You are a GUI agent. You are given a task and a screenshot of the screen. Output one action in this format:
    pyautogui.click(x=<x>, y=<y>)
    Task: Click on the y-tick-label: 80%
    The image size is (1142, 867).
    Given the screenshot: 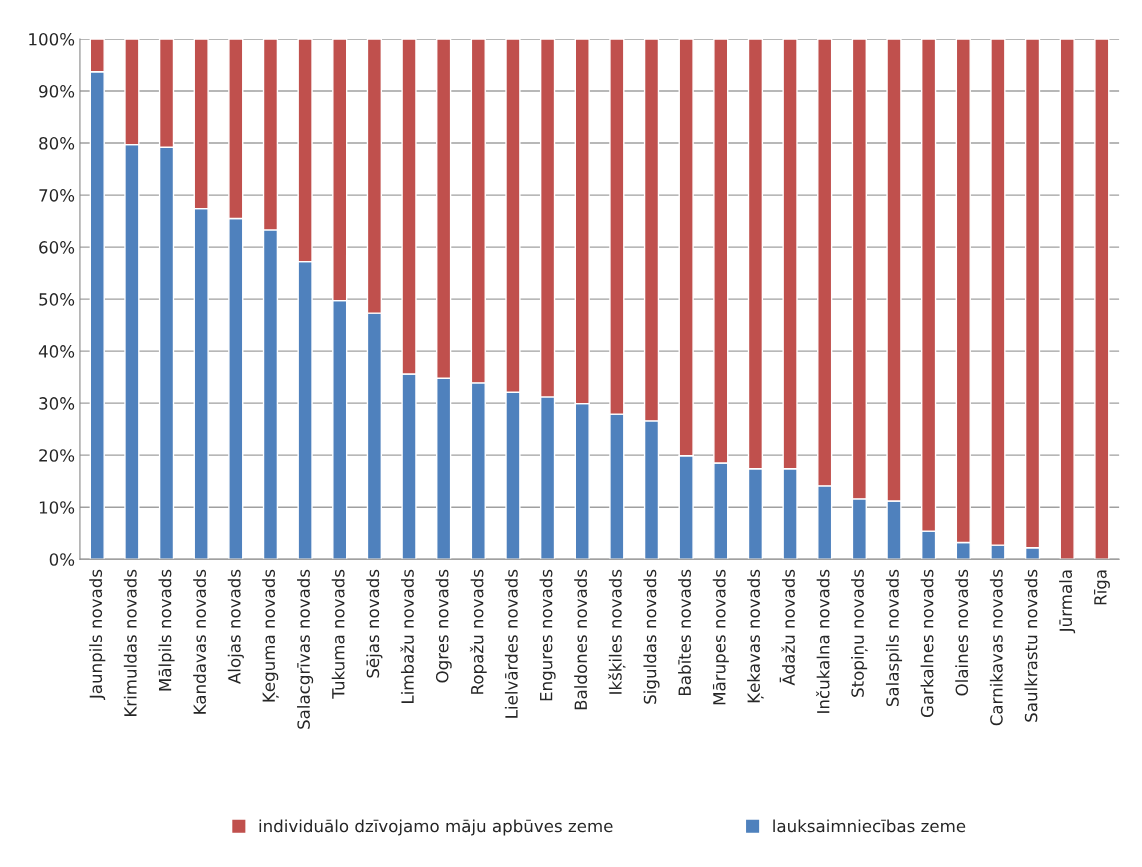 What is the action you would take?
    pyautogui.click(x=57, y=143)
    